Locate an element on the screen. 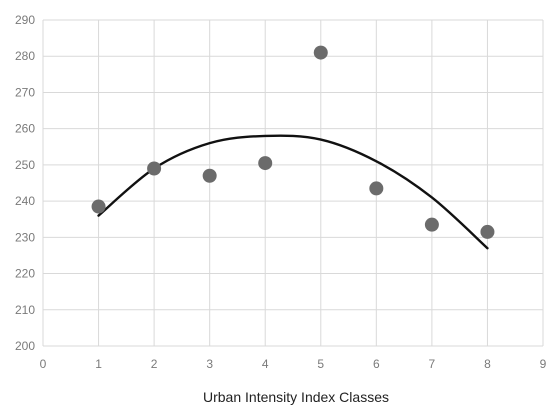  x-tick-label-8: 8 is located at coordinates (487, 364).